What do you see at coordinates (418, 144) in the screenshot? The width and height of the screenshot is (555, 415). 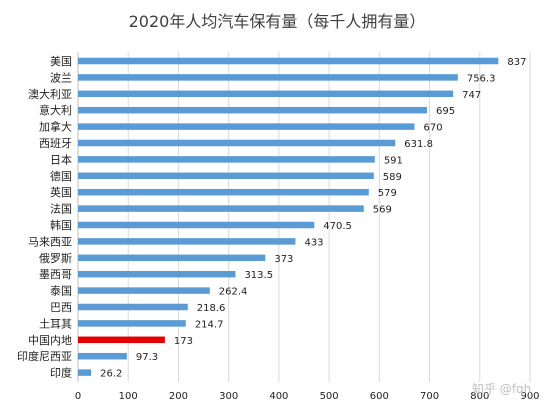 I see `value-label: 631.8` at bounding box center [418, 144].